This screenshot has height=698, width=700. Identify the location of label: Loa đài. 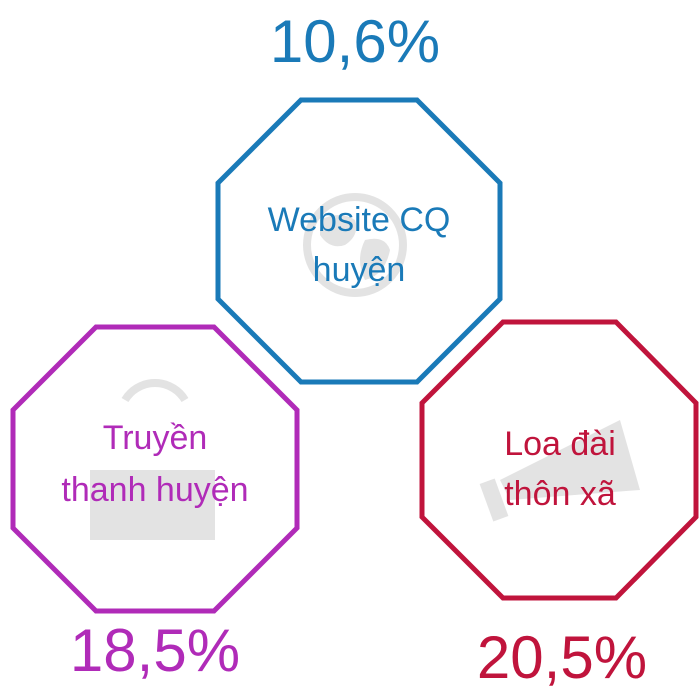
(560, 444).